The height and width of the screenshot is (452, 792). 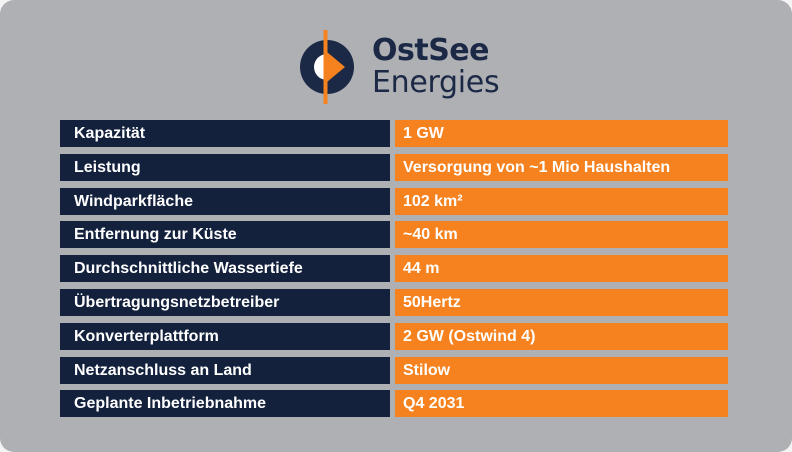 What do you see at coordinates (394, 404) in the screenshot?
I see `table-row: Geplante Inbetriebnahme Q4 2031` at bounding box center [394, 404].